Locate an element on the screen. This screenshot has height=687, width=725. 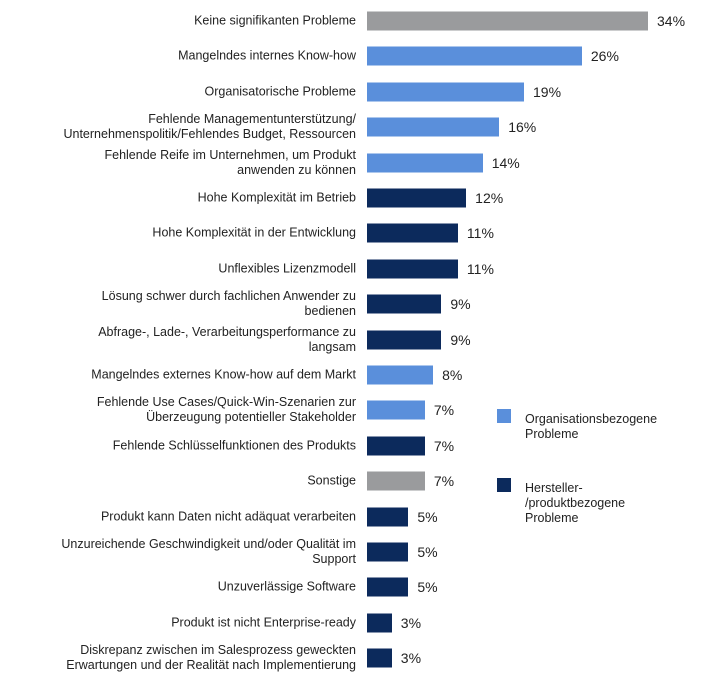
value-label: 26% is located at coordinates (604, 56).